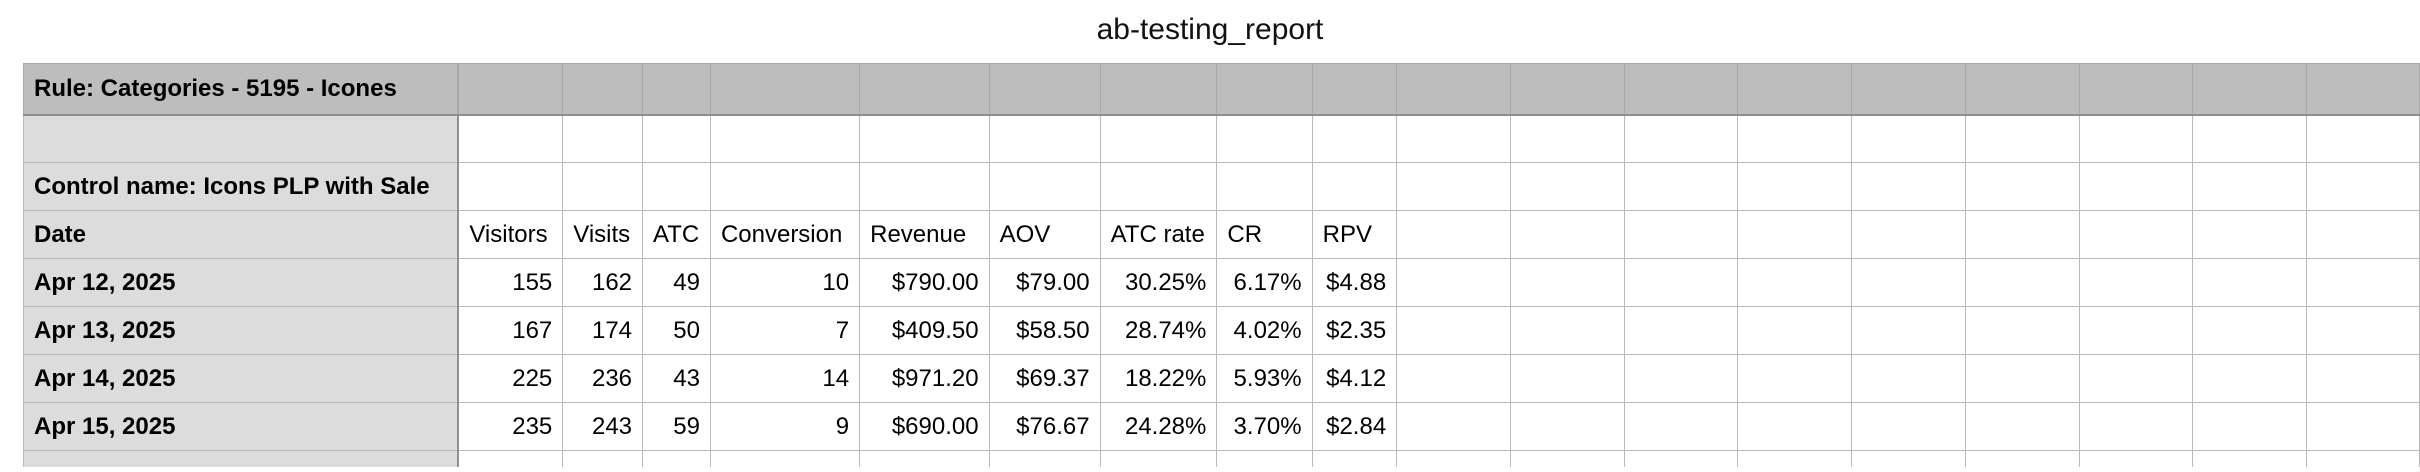 This screenshot has width=2420, height=472. What do you see at coordinates (1354, 426) in the screenshot?
I see `rpv-cell: $2.84` at bounding box center [1354, 426].